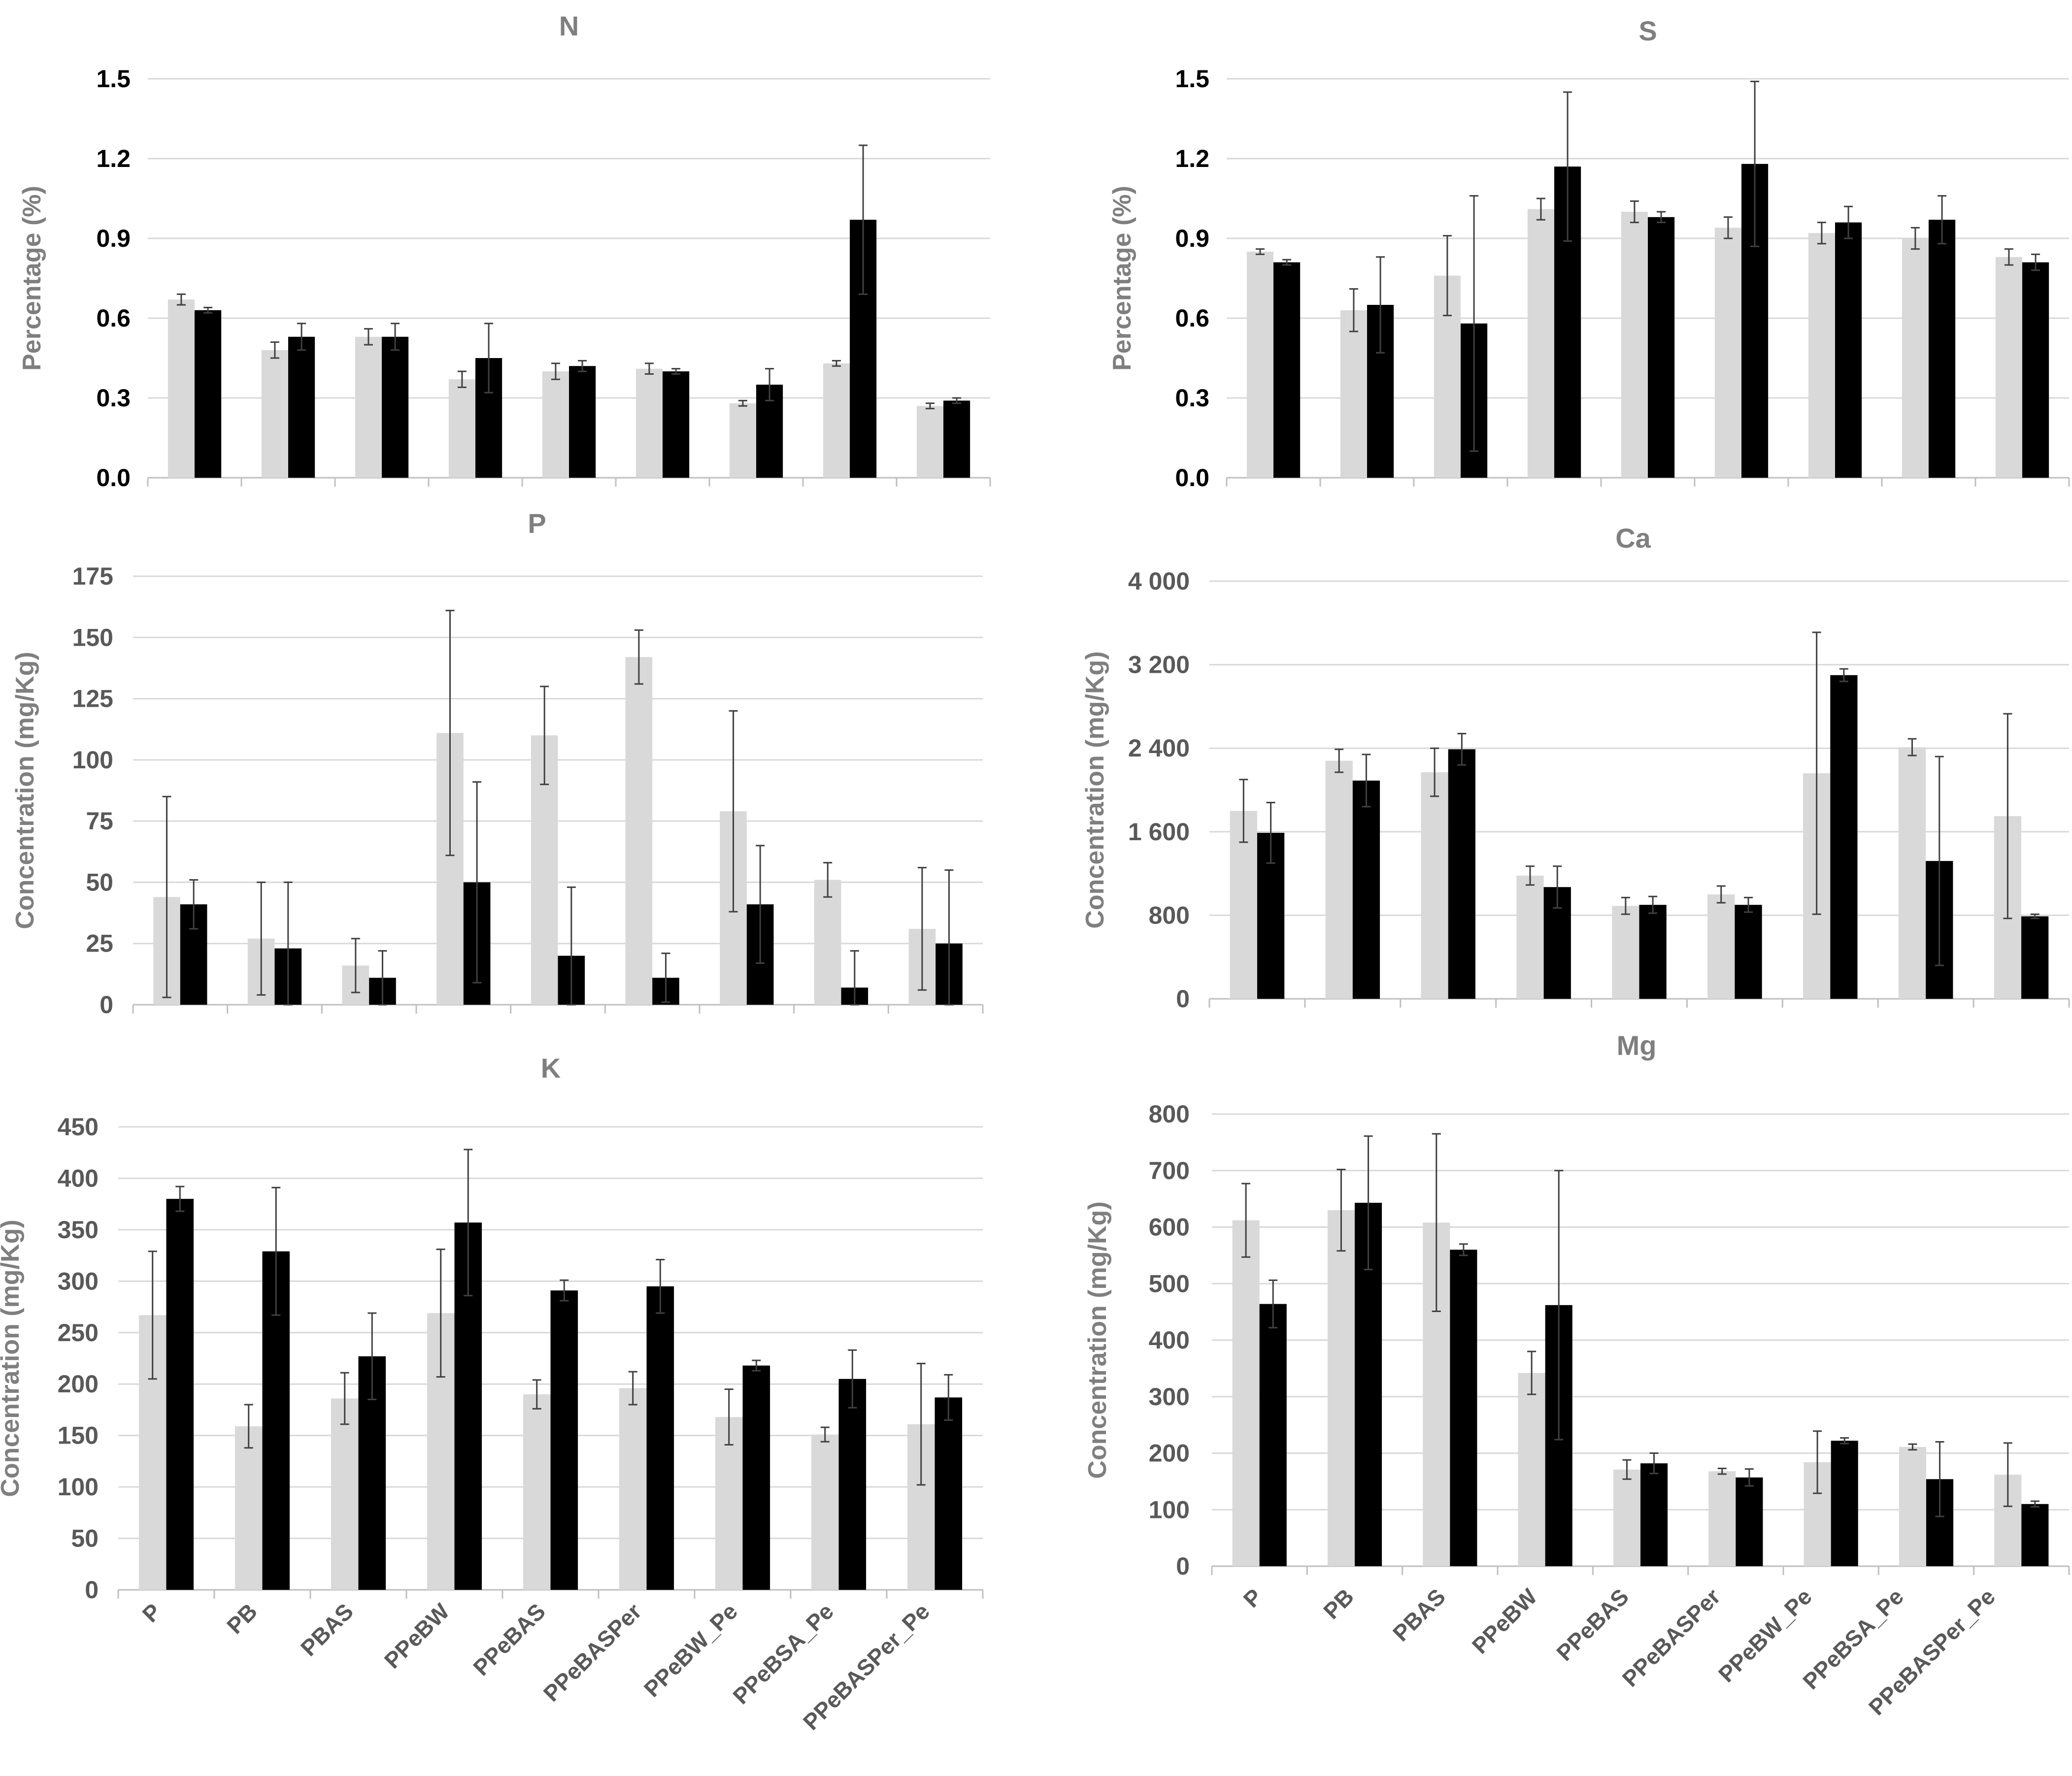 The width and height of the screenshot is (2072, 1776). I want to click on y-tick-label: 150, so click(79, 1435).